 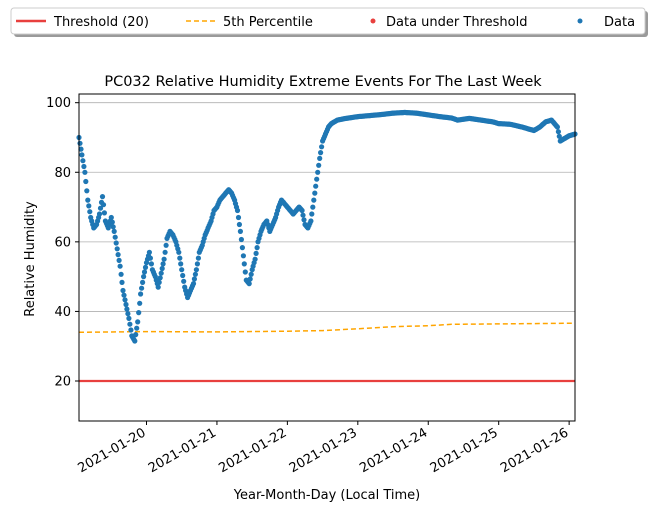 I want to click on y-tick-label: 100, so click(x=58, y=103).